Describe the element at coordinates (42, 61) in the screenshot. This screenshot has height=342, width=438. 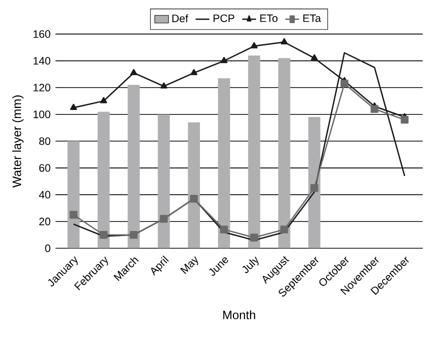
I see `y-tick-label: 140` at that location.